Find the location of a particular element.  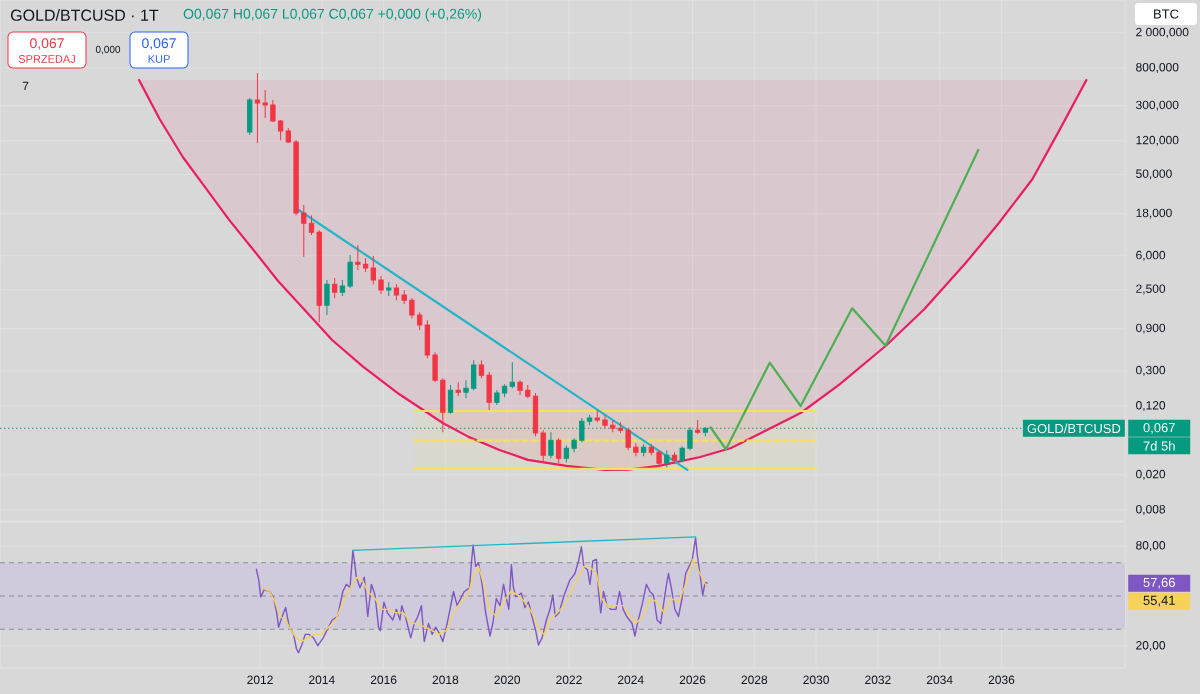

x-tick-label: 2034 is located at coordinates (939, 680).